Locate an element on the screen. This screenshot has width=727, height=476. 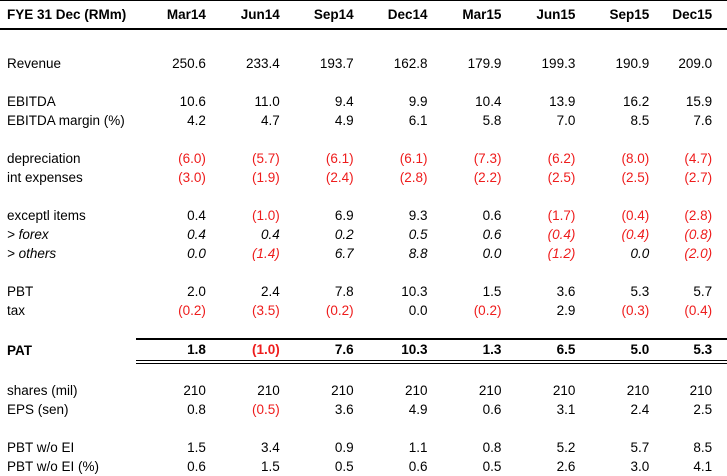
row-label: > forex is located at coordinates (28, 234).